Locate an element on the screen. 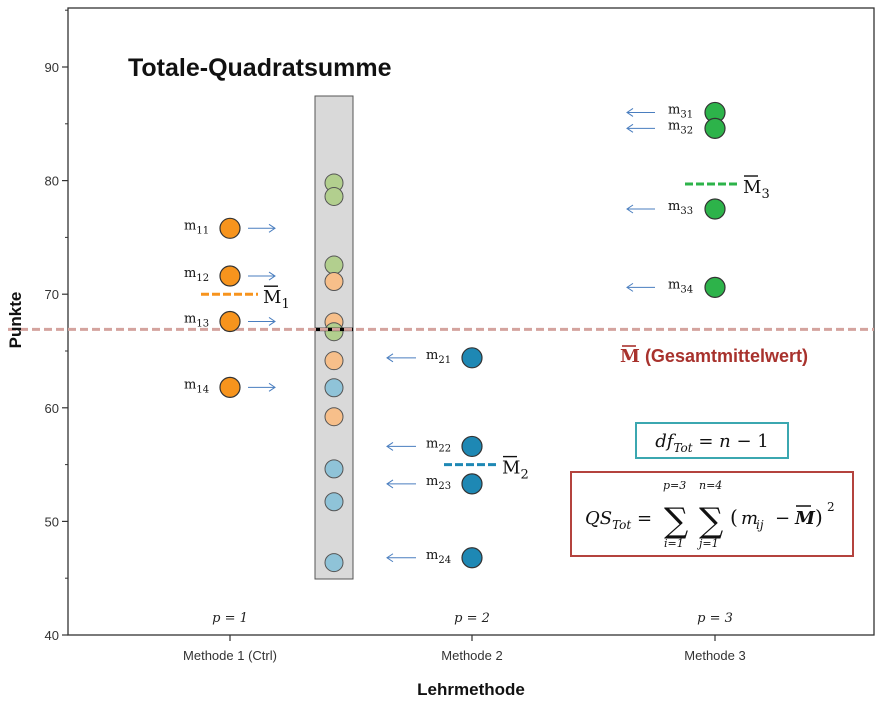  point-m12 is located at coordinates (230, 276).